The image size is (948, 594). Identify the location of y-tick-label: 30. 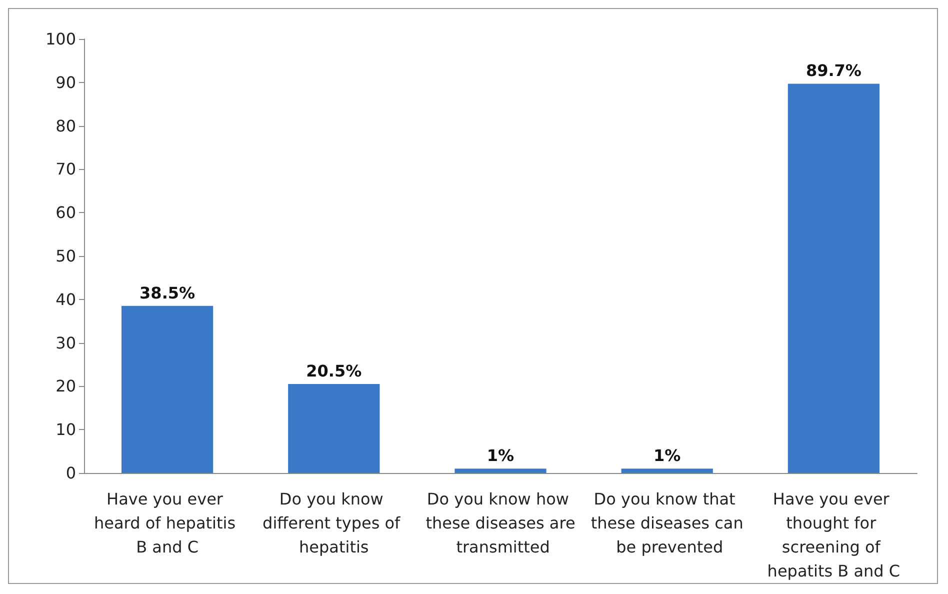
(66, 342).